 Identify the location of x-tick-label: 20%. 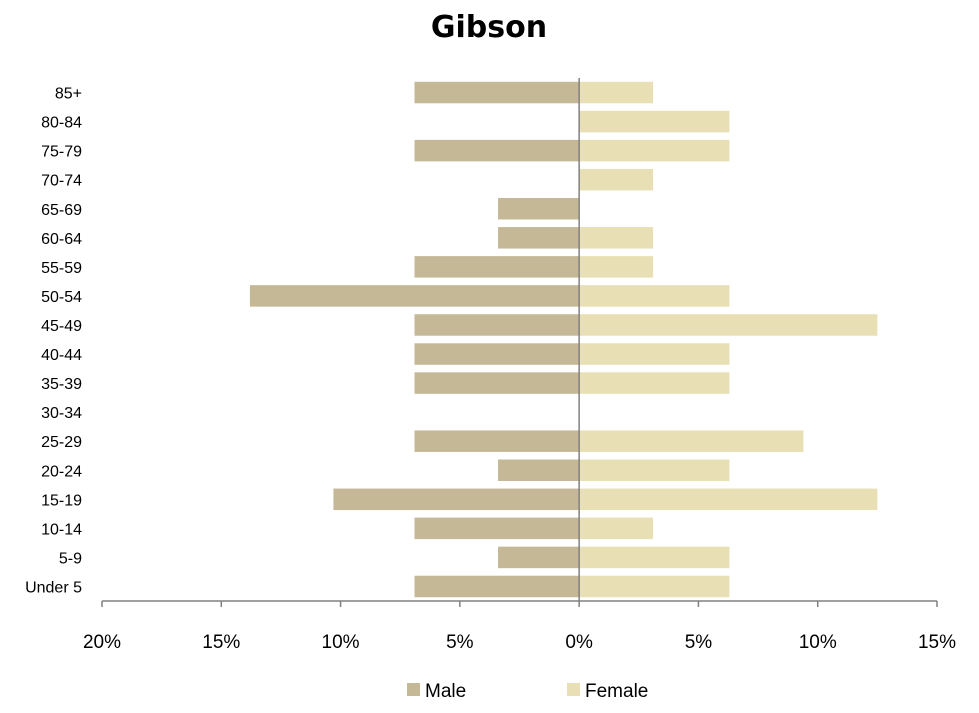
(102, 642).